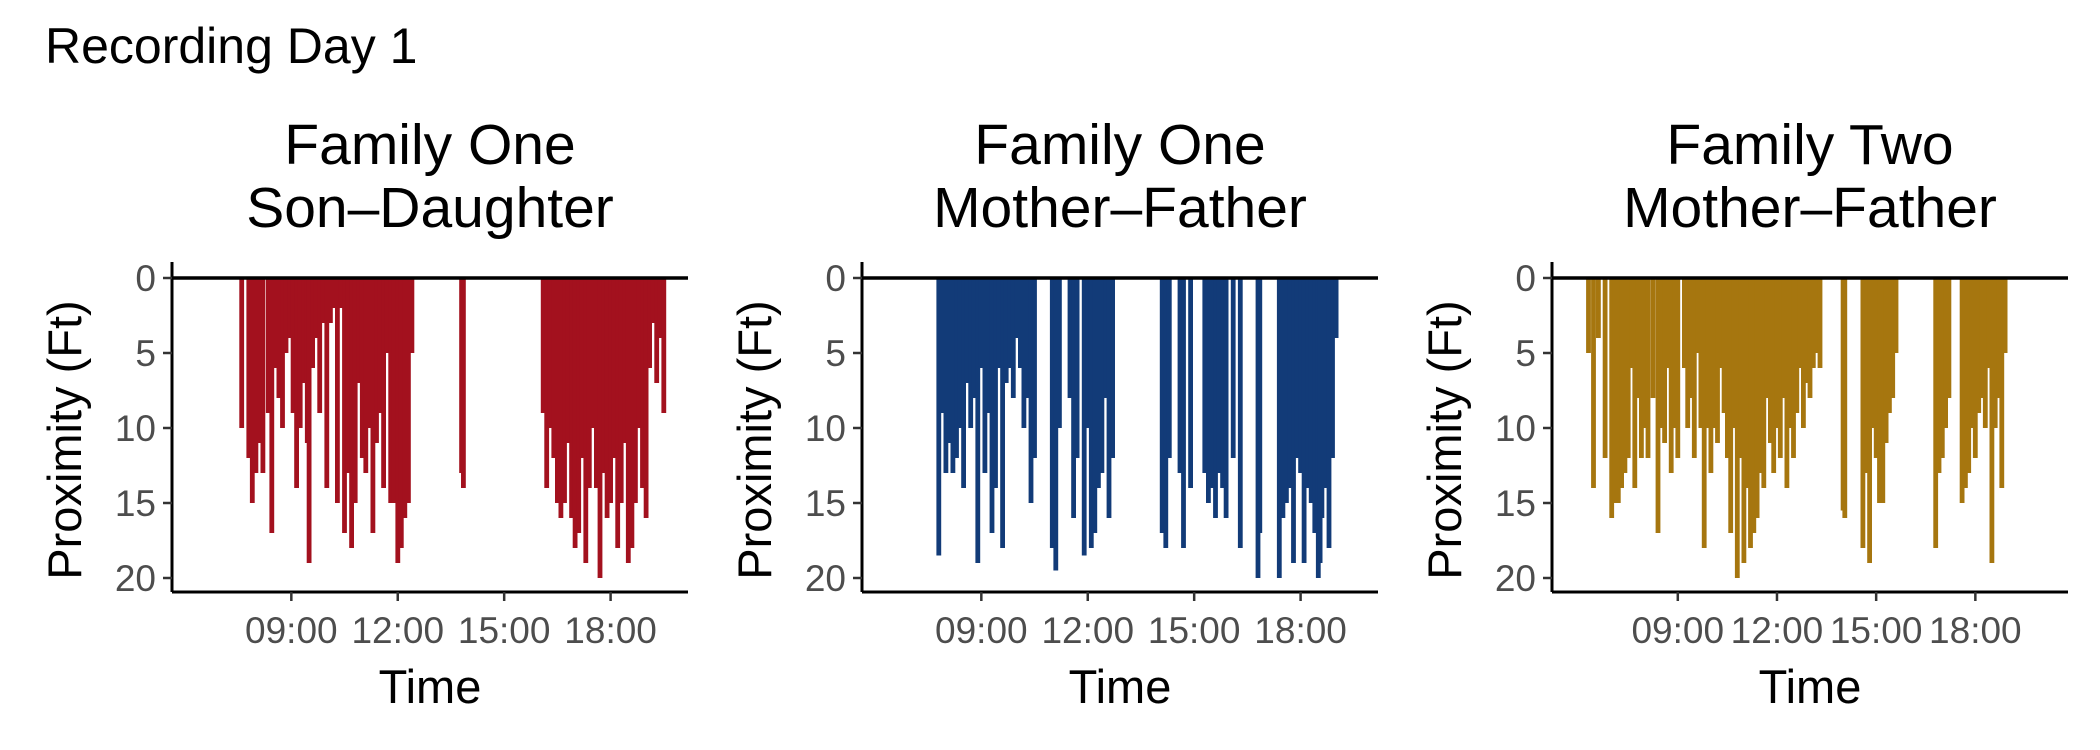 The width and height of the screenshot is (2100, 750). Describe the element at coordinates (231, 46) in the screenshot. I see `figure-title: Recording Day 1` at that location.